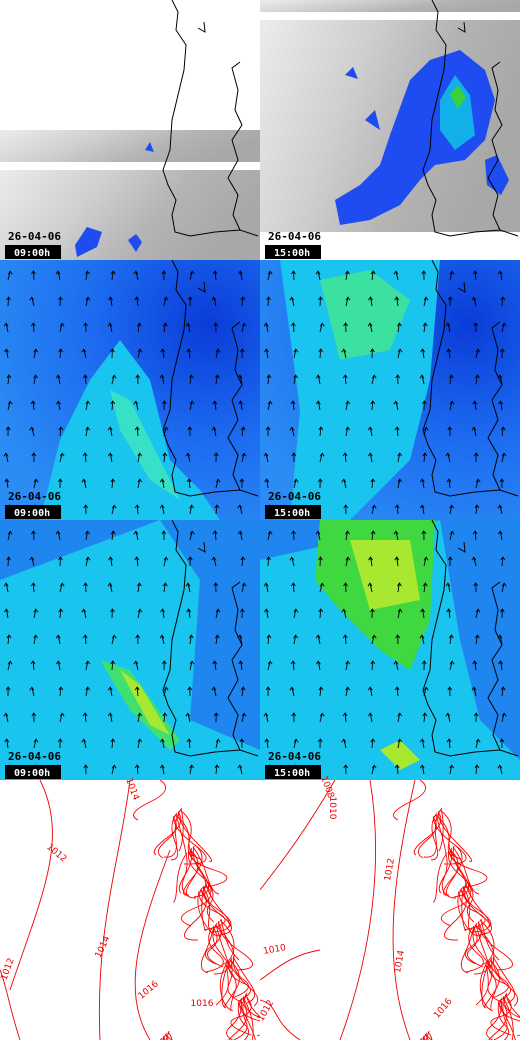 Image resolution: width=520 pixels, height=1040 pixels. Describe the element at coordinates (292, 513) in the screenshot. I see `time-label: 15:00h` at that location.